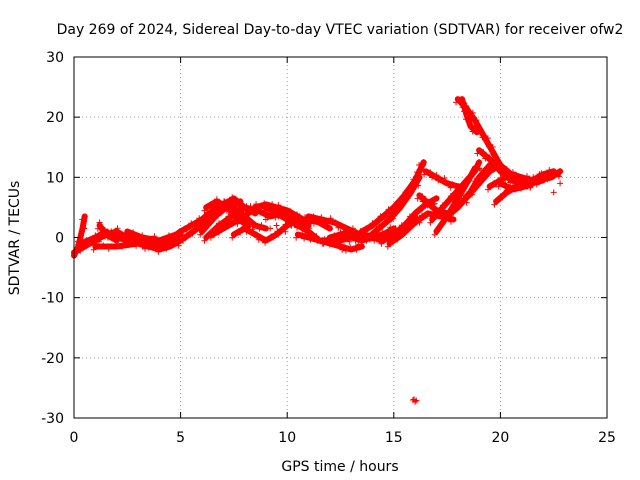  What do you see at coordinates (260, 219) in the screenshot?
I see `track-line` at bounding box center [260, 219].